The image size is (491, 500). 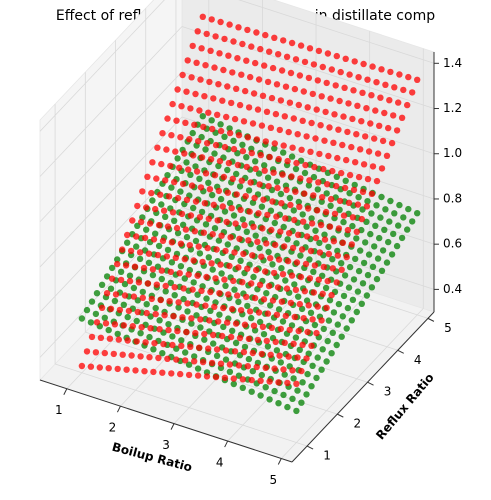 What do you see at coordinates (452, 198) in the screenshot?
I see `z-tick-label: 0.8` at bounding box center [452, 198].